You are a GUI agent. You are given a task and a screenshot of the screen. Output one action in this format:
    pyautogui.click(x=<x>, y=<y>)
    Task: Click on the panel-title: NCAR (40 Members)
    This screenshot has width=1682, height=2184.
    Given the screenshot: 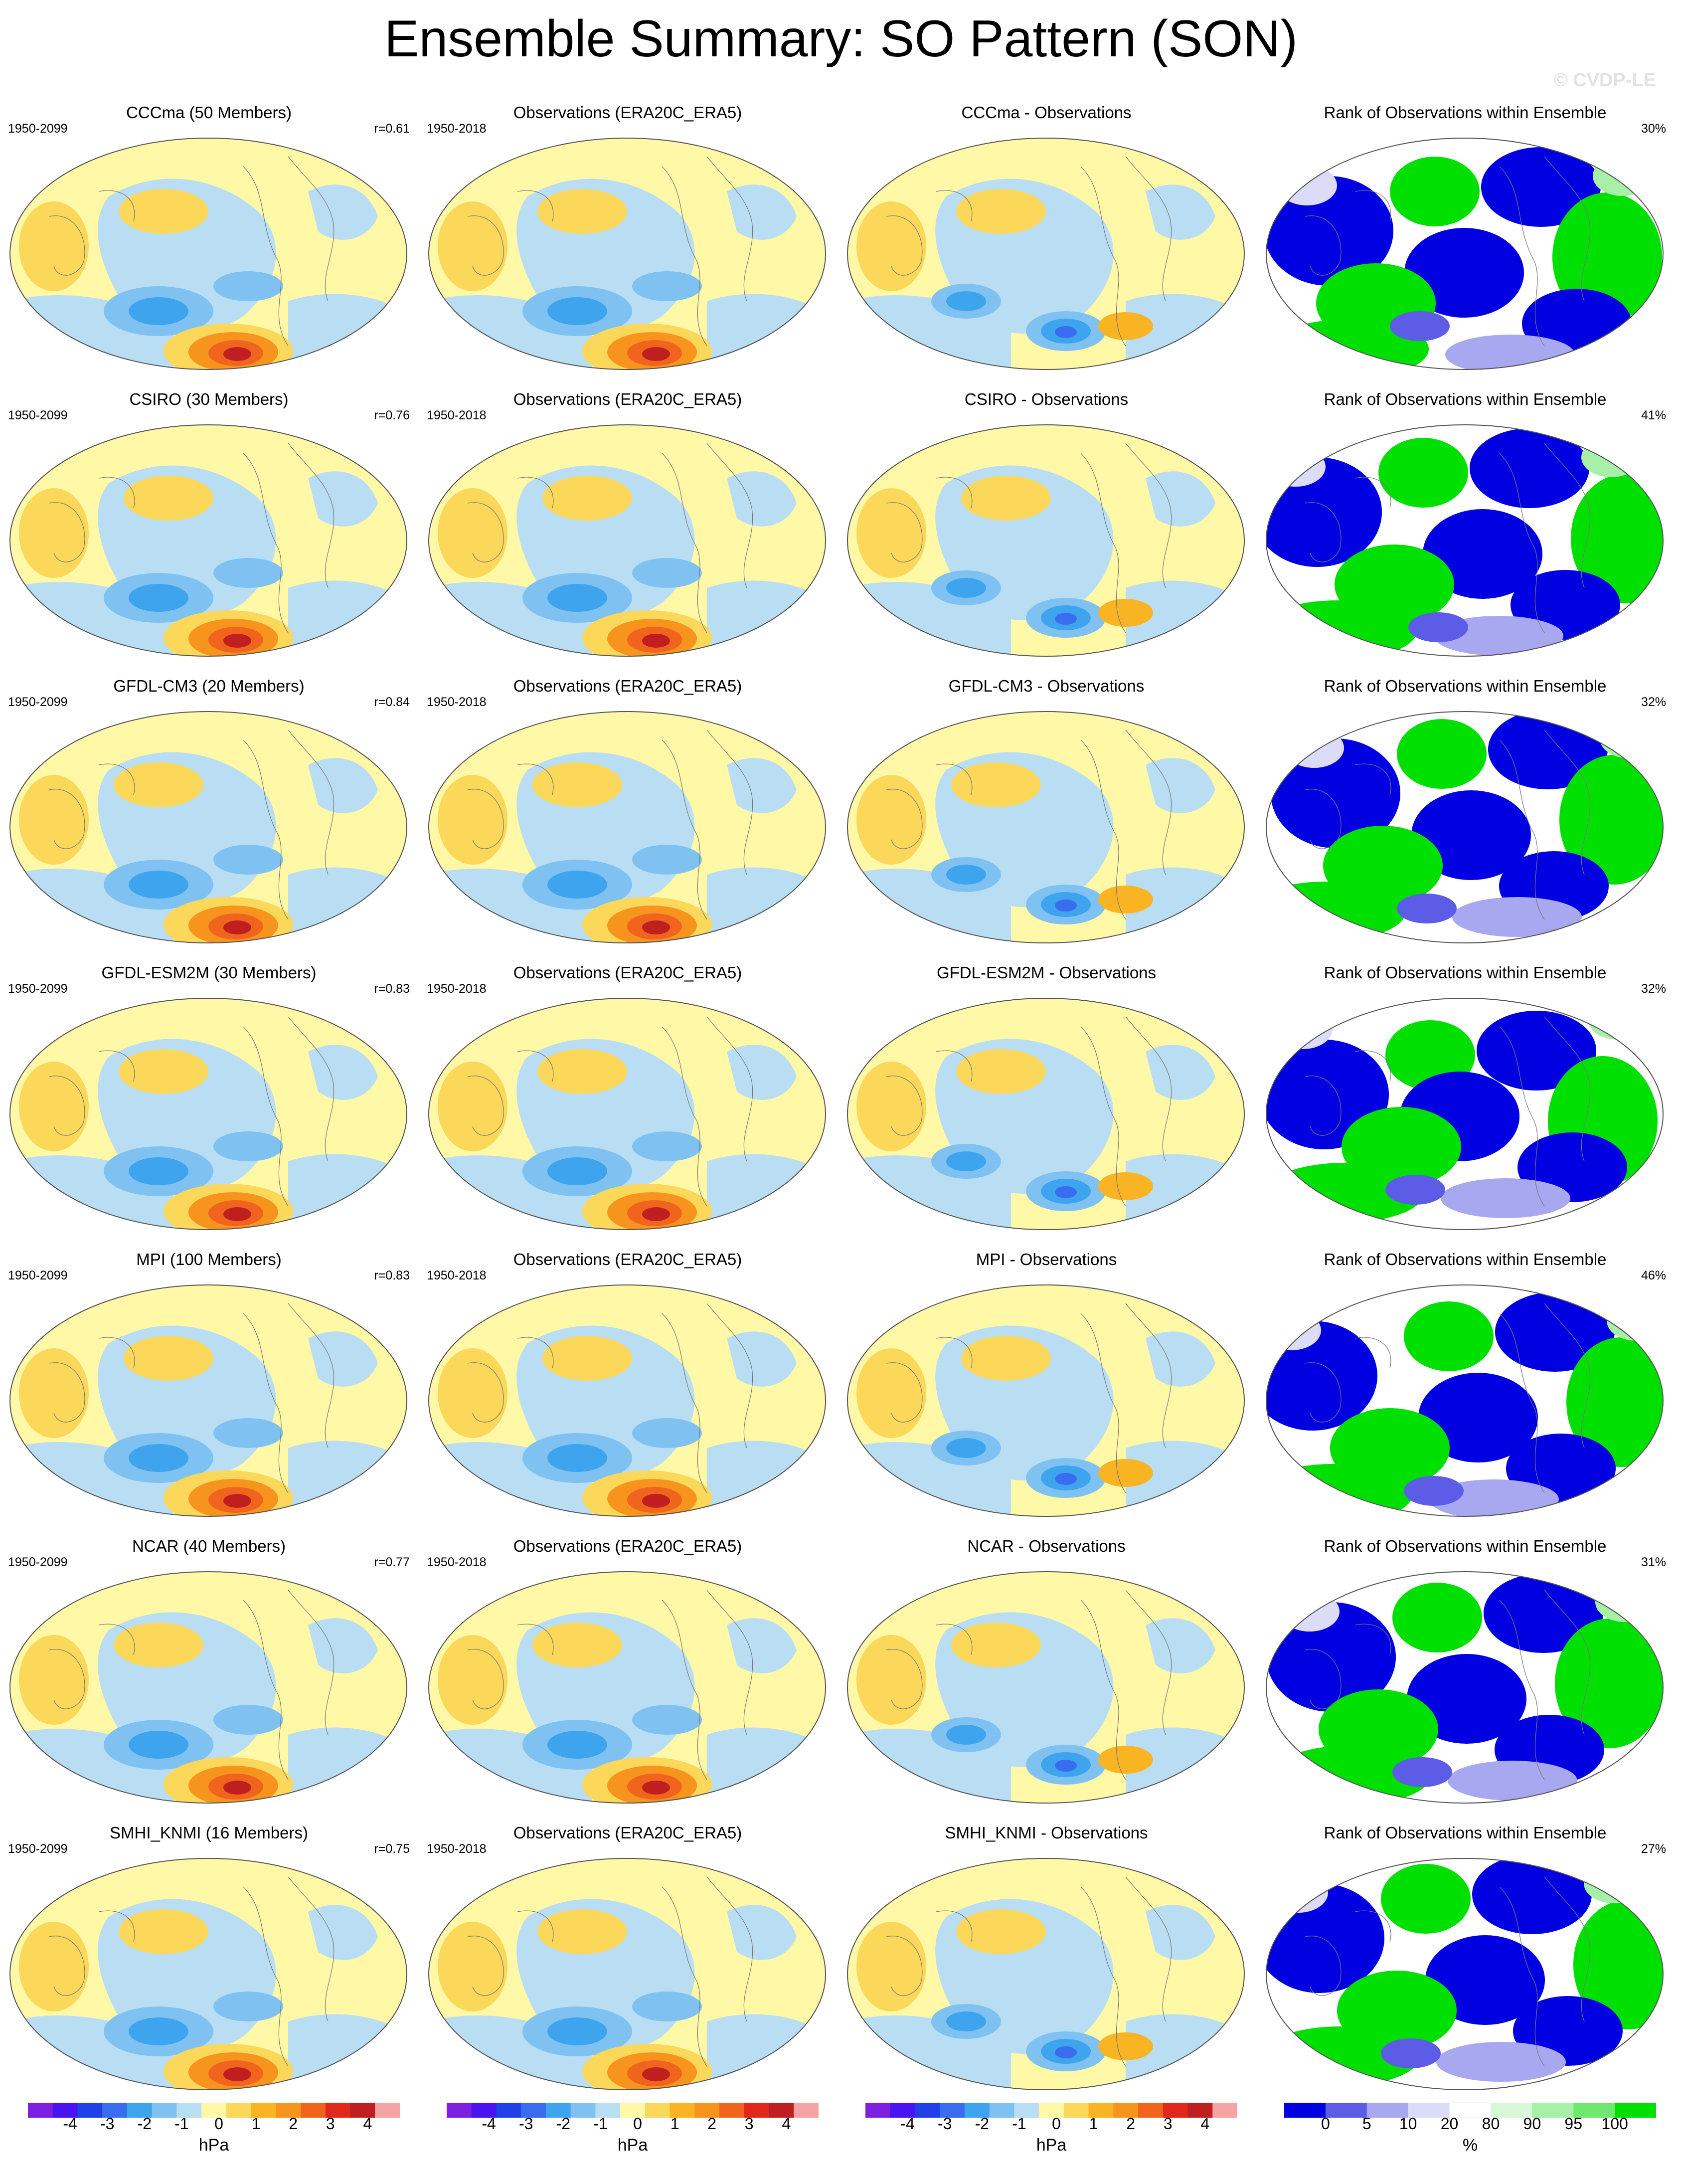 What is the action you would take?
    pyautogui.click(x=209, y=1546)
    